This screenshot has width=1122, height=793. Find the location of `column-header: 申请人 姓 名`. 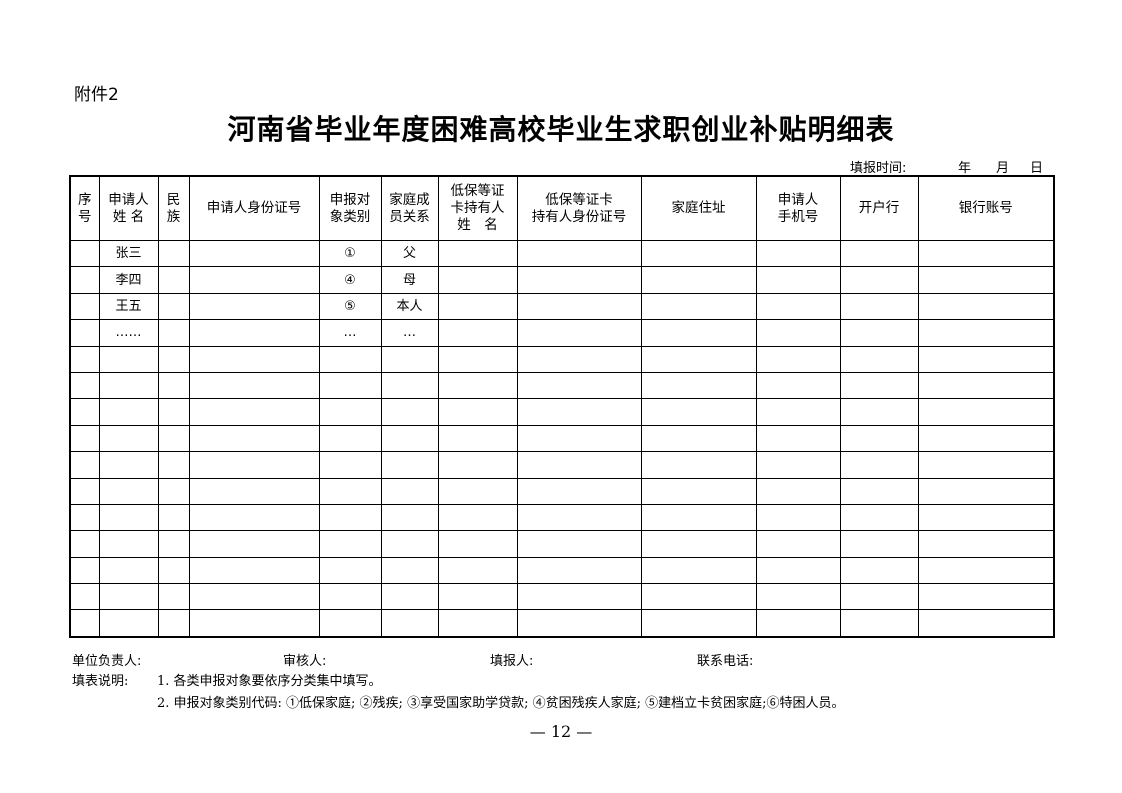

column-header: 申请人 姓 名 is located at coordinates (128, 208).